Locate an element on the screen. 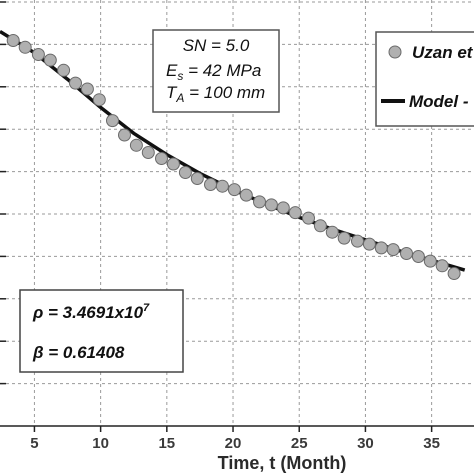  x-tick-label: 10 is located at coordinates (100, 443).